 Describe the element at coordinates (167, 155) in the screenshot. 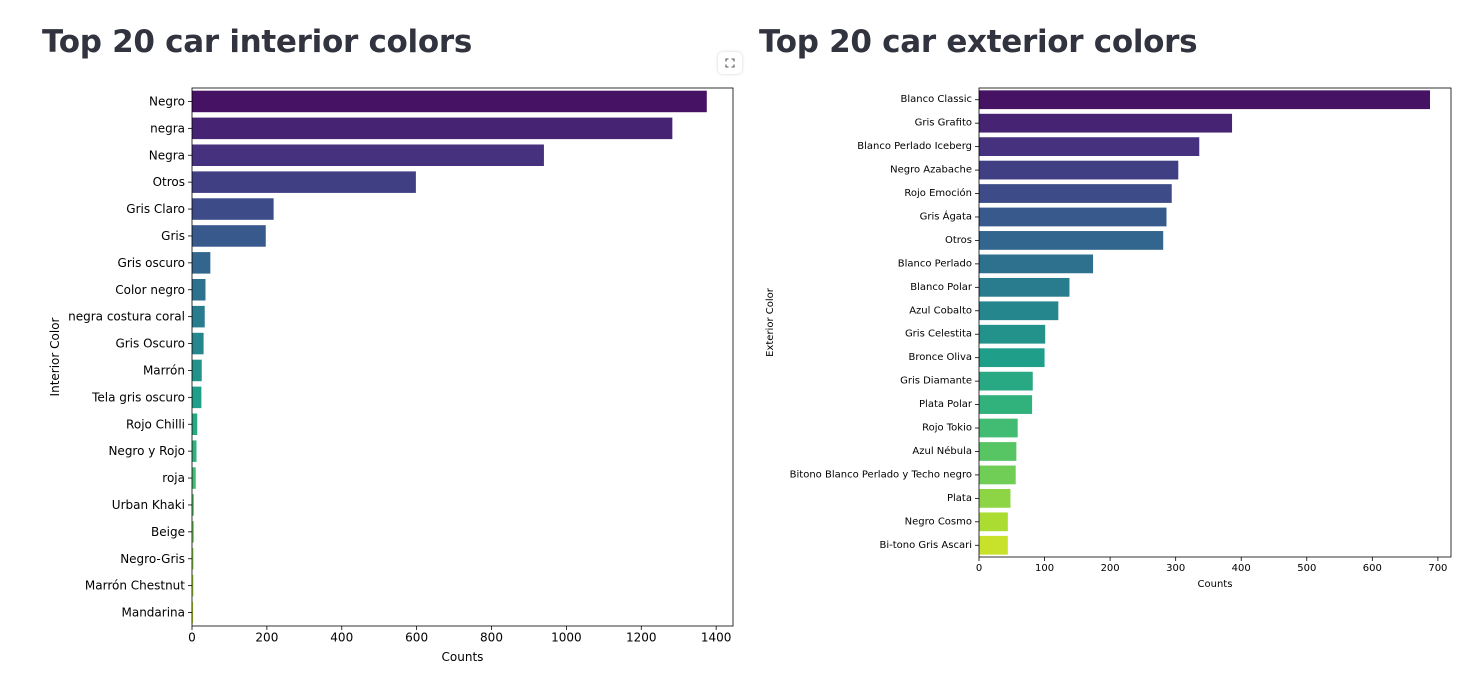

I see `interior-category-label: Negra` at that location.